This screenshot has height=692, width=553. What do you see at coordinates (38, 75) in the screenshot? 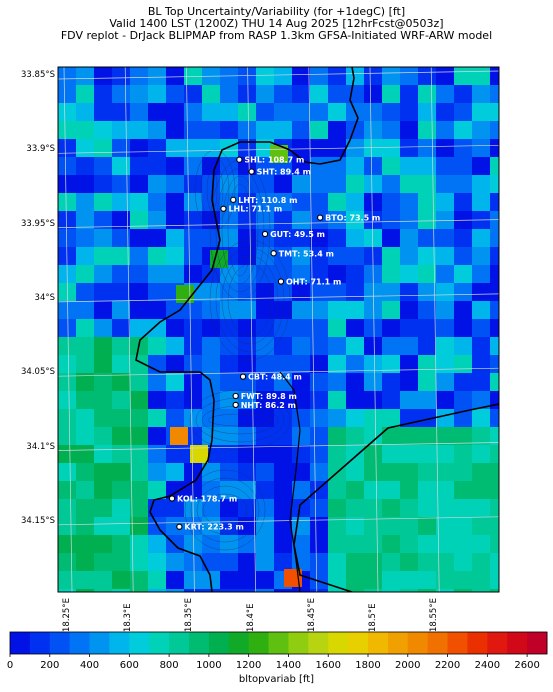
I see `lat-tick-label: 33.85°S` at bounding box center [38, 75].